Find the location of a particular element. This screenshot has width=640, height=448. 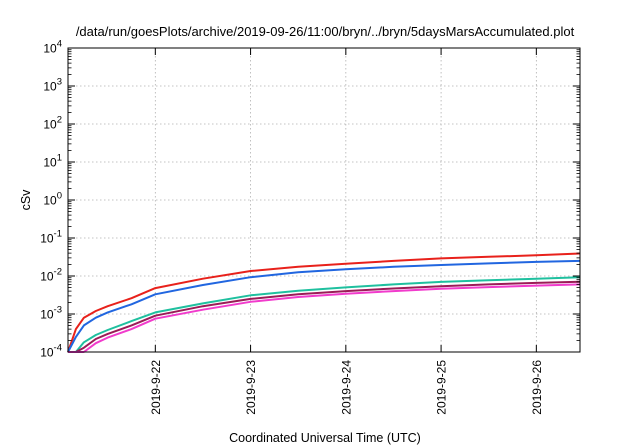

x-tick-label: 2019-9-22 is located at coordinates (156, 387).